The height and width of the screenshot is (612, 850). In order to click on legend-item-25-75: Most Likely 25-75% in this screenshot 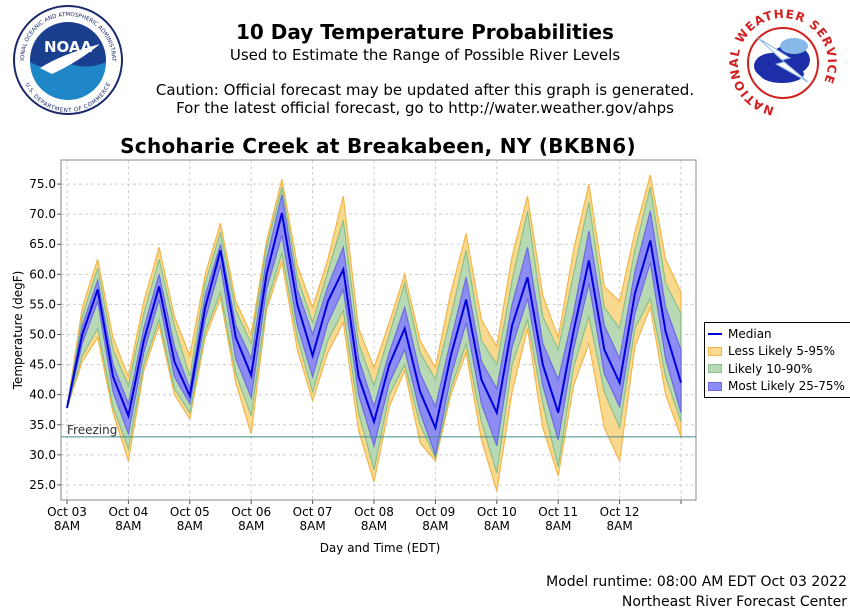, I will do `click(779, 387)`.